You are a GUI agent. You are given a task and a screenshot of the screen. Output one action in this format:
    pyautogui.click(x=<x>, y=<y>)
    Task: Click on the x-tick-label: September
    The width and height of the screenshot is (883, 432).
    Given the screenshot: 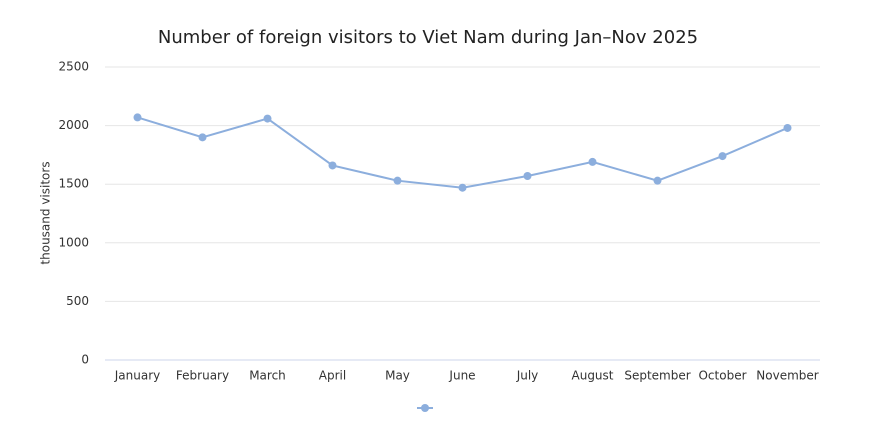 What is the action you would take?
    pyautogui.click(x=657, y=376)
    